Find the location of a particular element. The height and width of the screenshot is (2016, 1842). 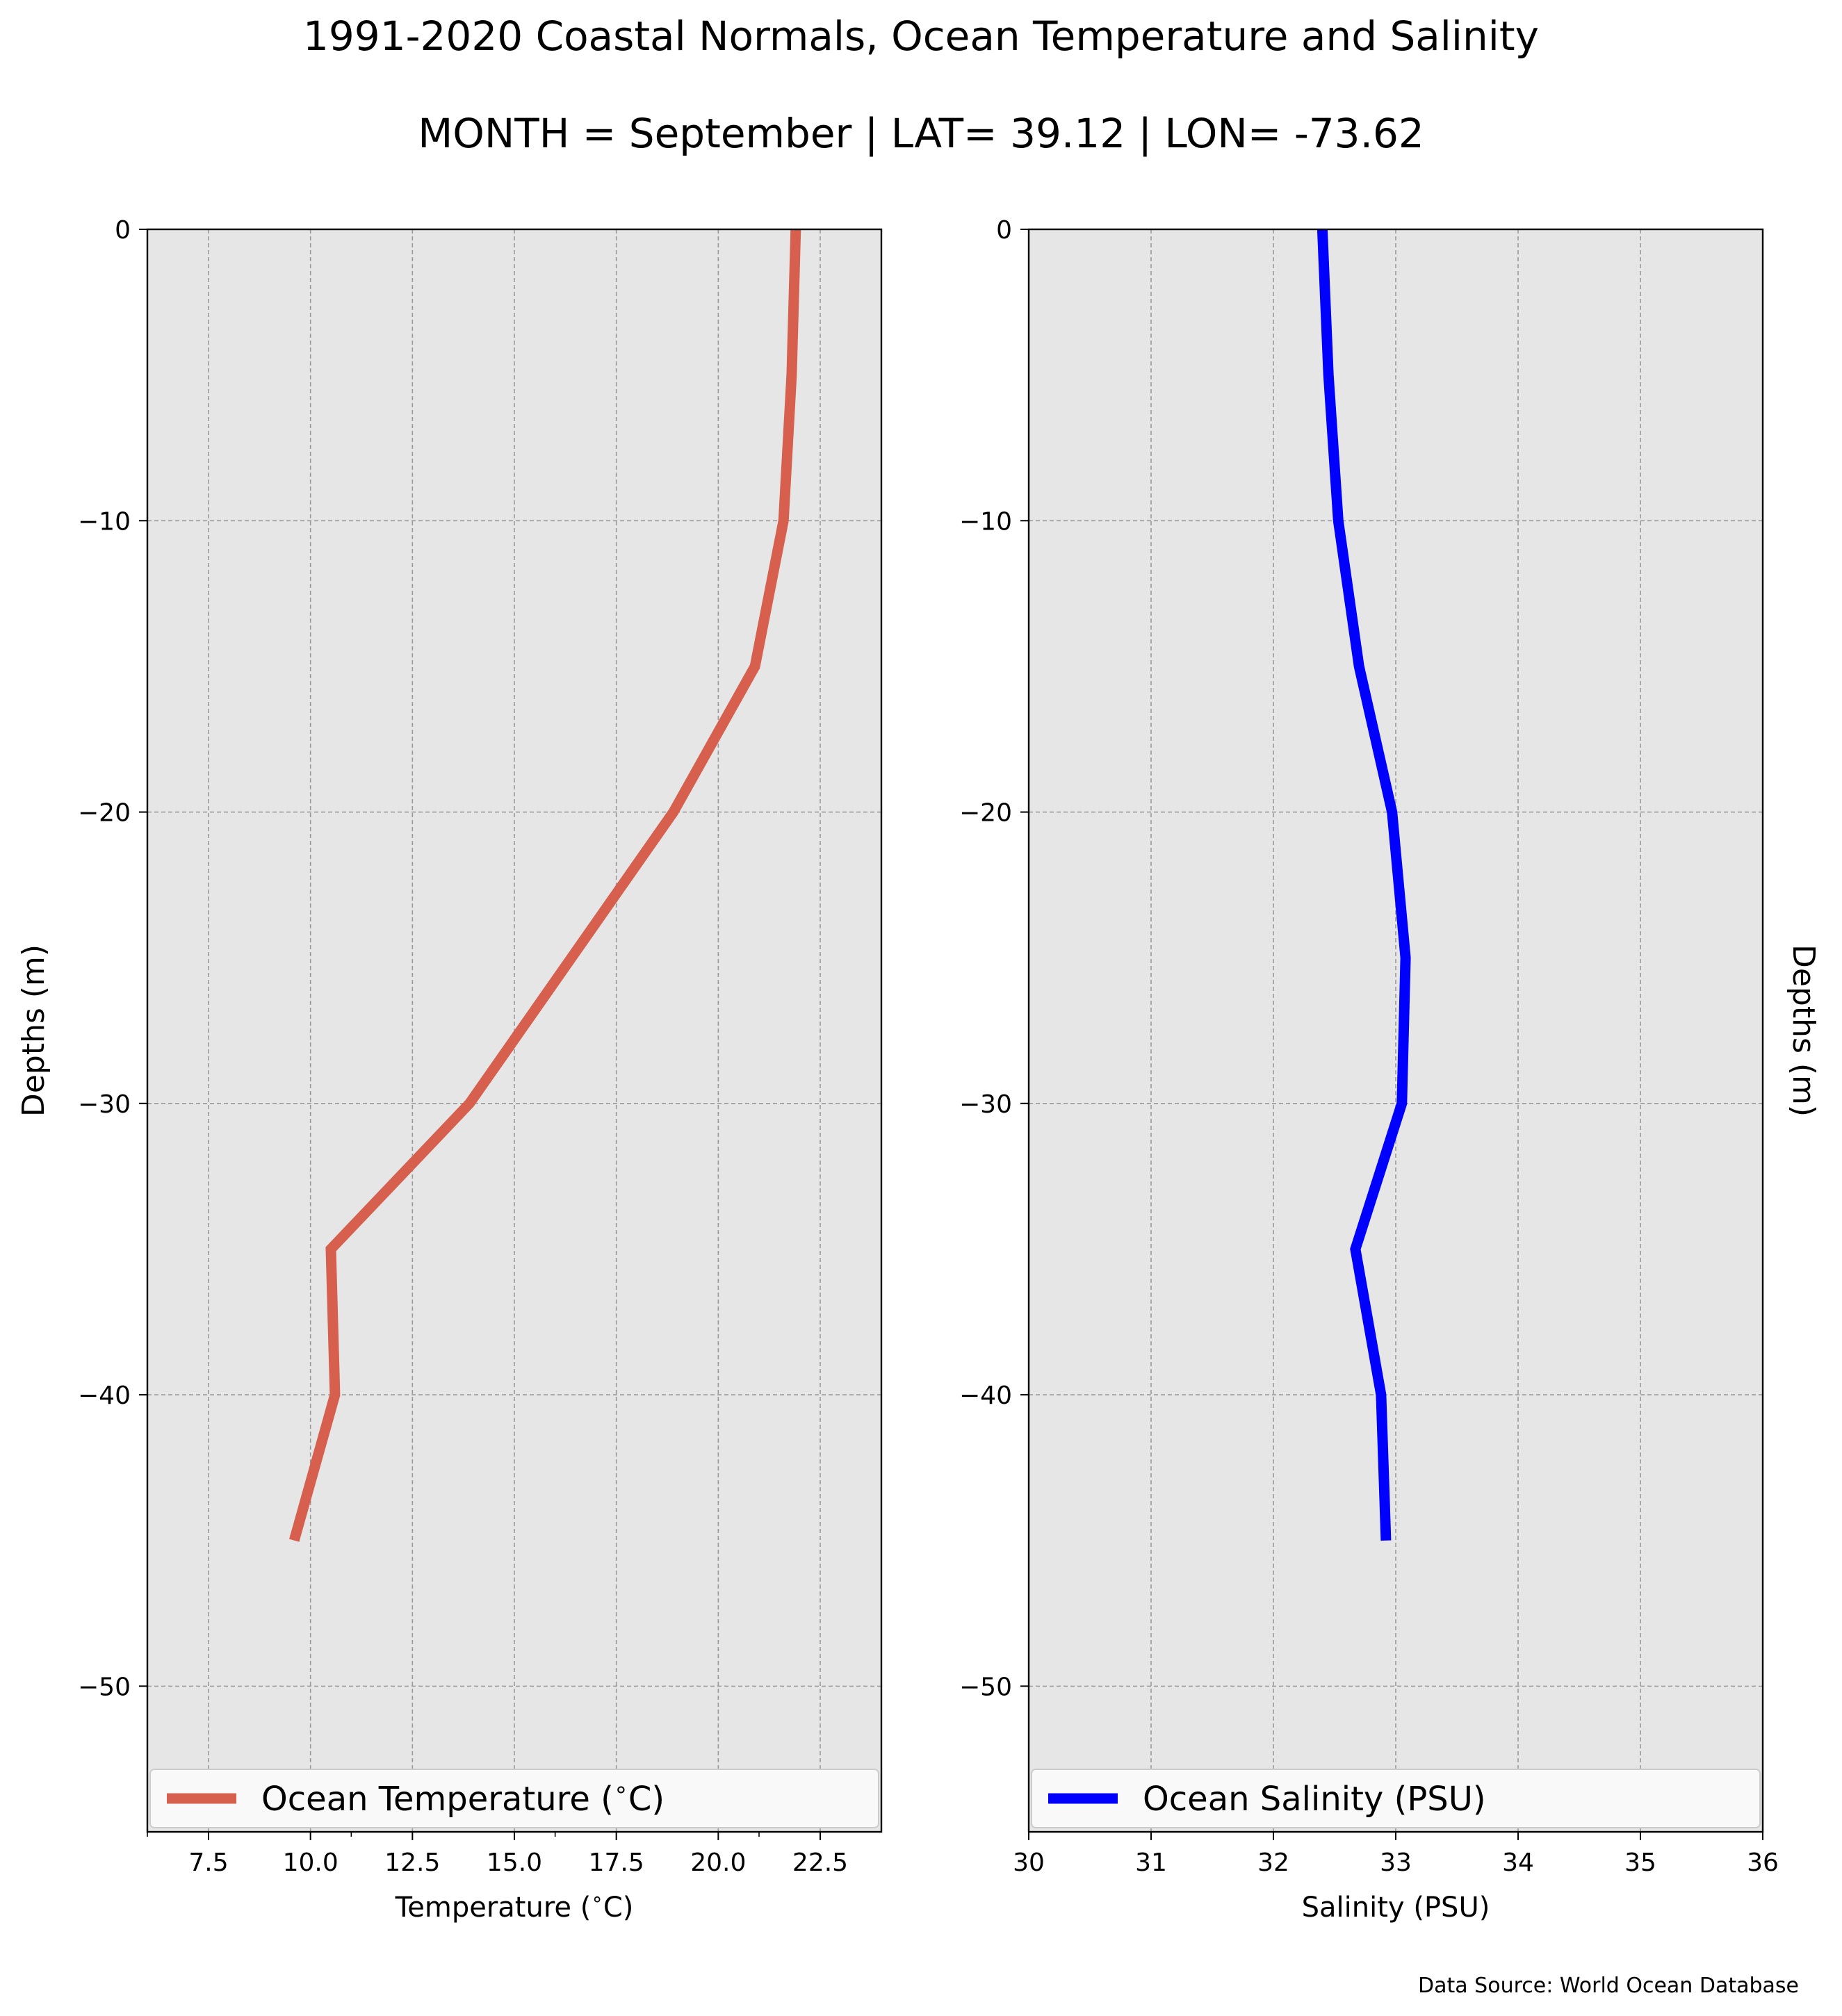

temperature-y-tick-label: −20 is located at coordinates (104, 814).